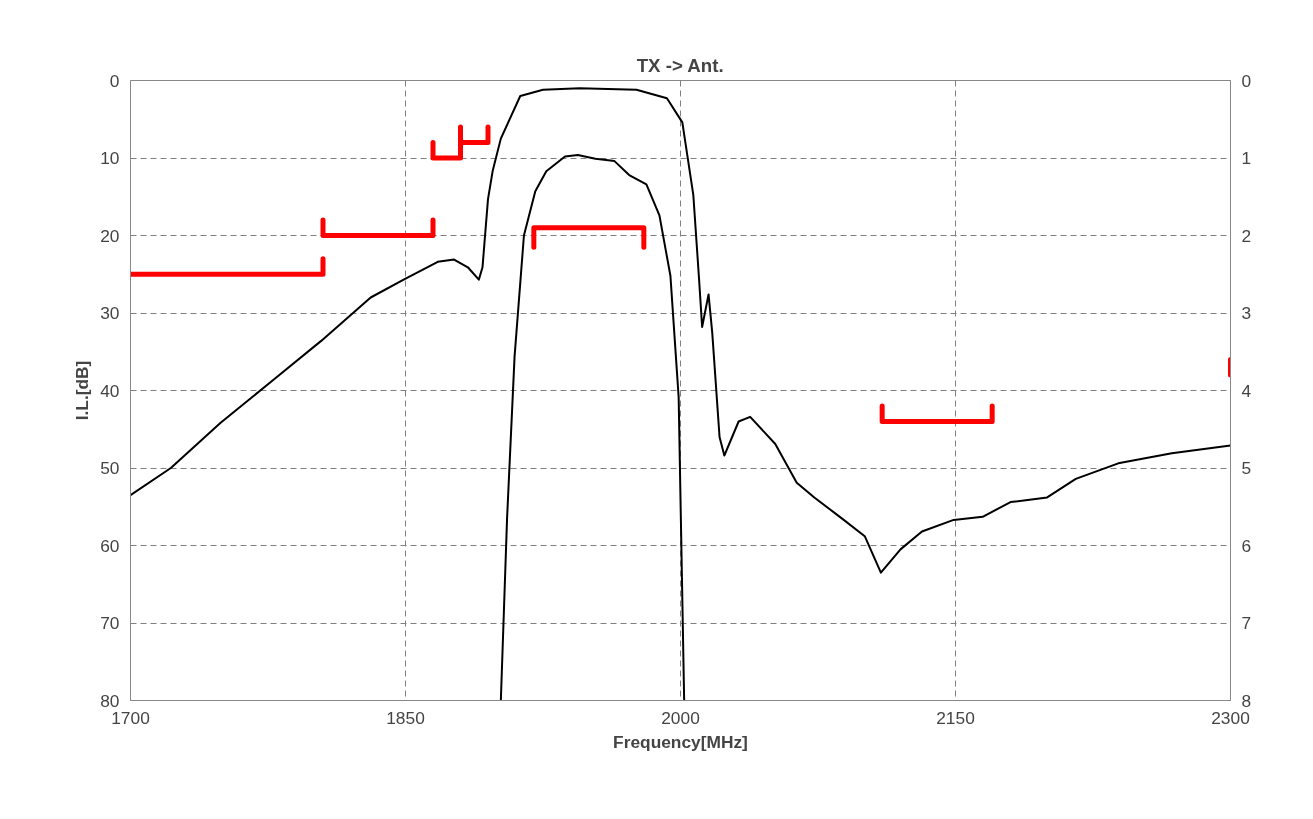 The height and width of the screenshot is (819, 1313). Describe the element at coordinates (110, 390) in the screenshot. I see `y-tick-label: 40` at that location.